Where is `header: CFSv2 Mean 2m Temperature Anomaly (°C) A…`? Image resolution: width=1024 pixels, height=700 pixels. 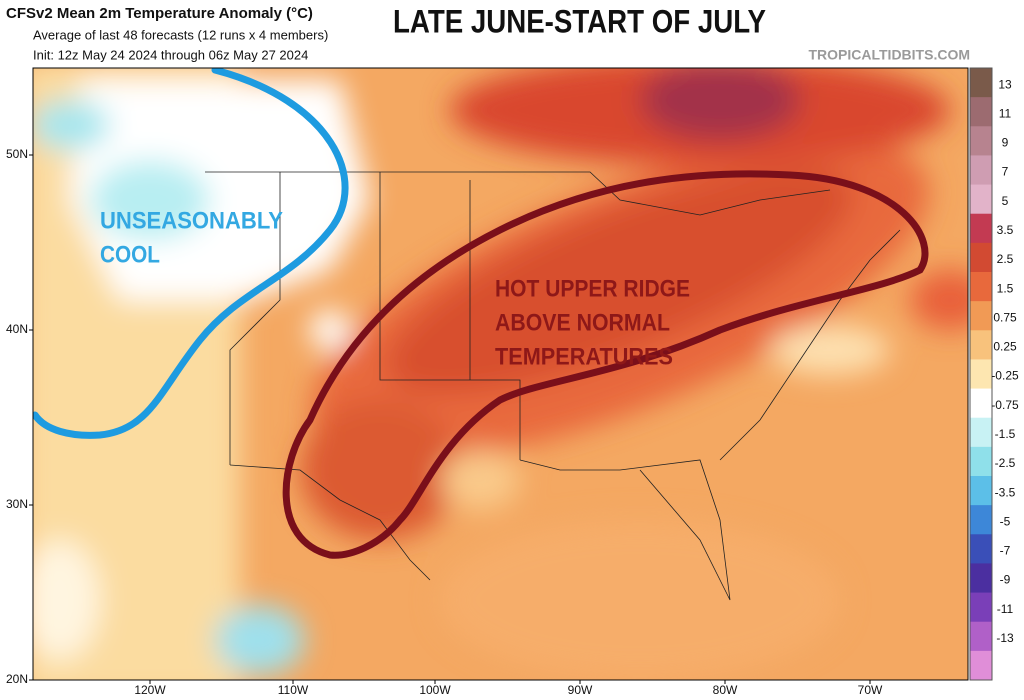
header: CFSv2 Mean 2m Temperature Anomaly (°C) A… is located at coordinates (488, 32).